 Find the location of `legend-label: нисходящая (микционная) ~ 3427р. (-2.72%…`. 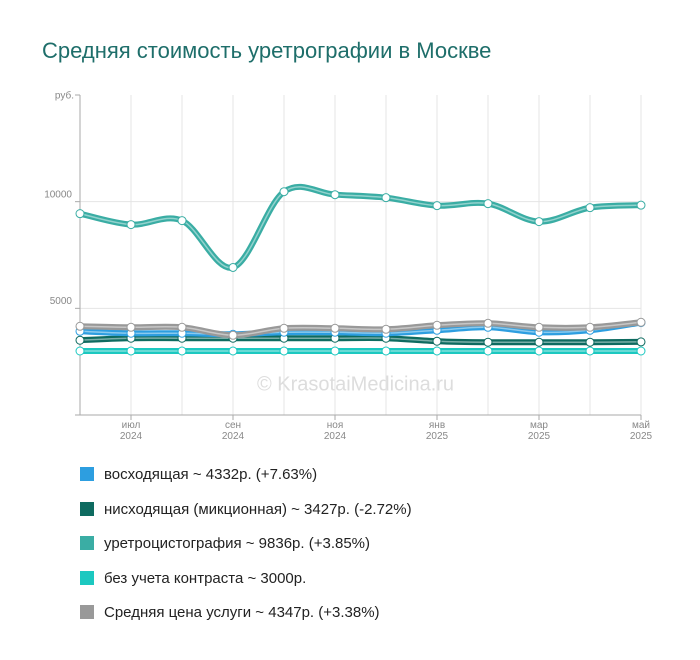

legend-label: нисходящая (микционная) ~ 3427р. (-2.72%… is located at coordinates (258, 509).